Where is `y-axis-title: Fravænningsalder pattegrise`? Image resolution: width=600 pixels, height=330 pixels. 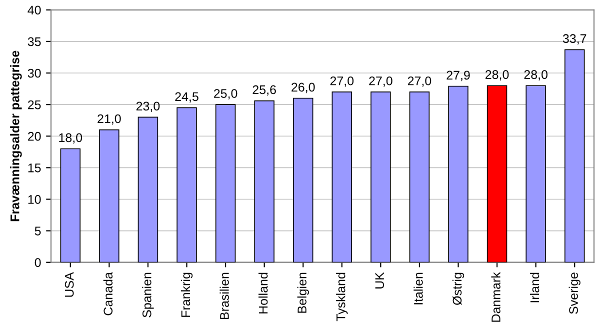
y-axis-title: Fravænningsalder pattegrise is located at coordinates (16, 136).